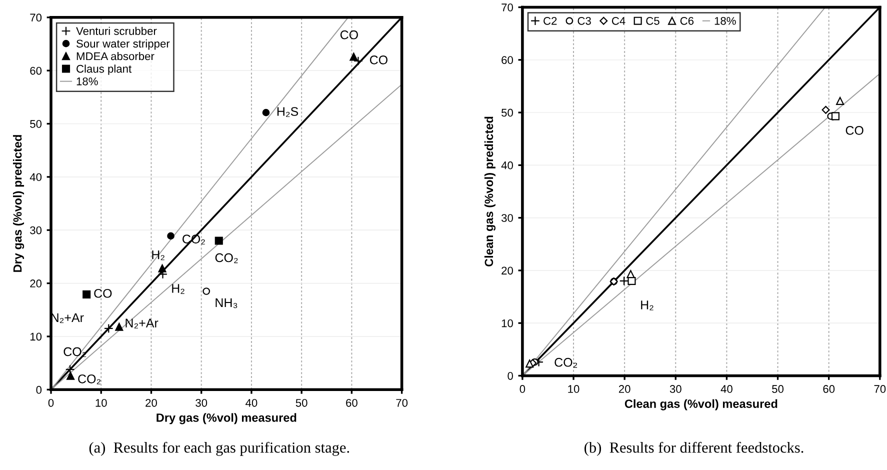 Image resolution: width=887 pixels, height=470 pixels. I want to click on legend-label: C2, so click(550, 20).